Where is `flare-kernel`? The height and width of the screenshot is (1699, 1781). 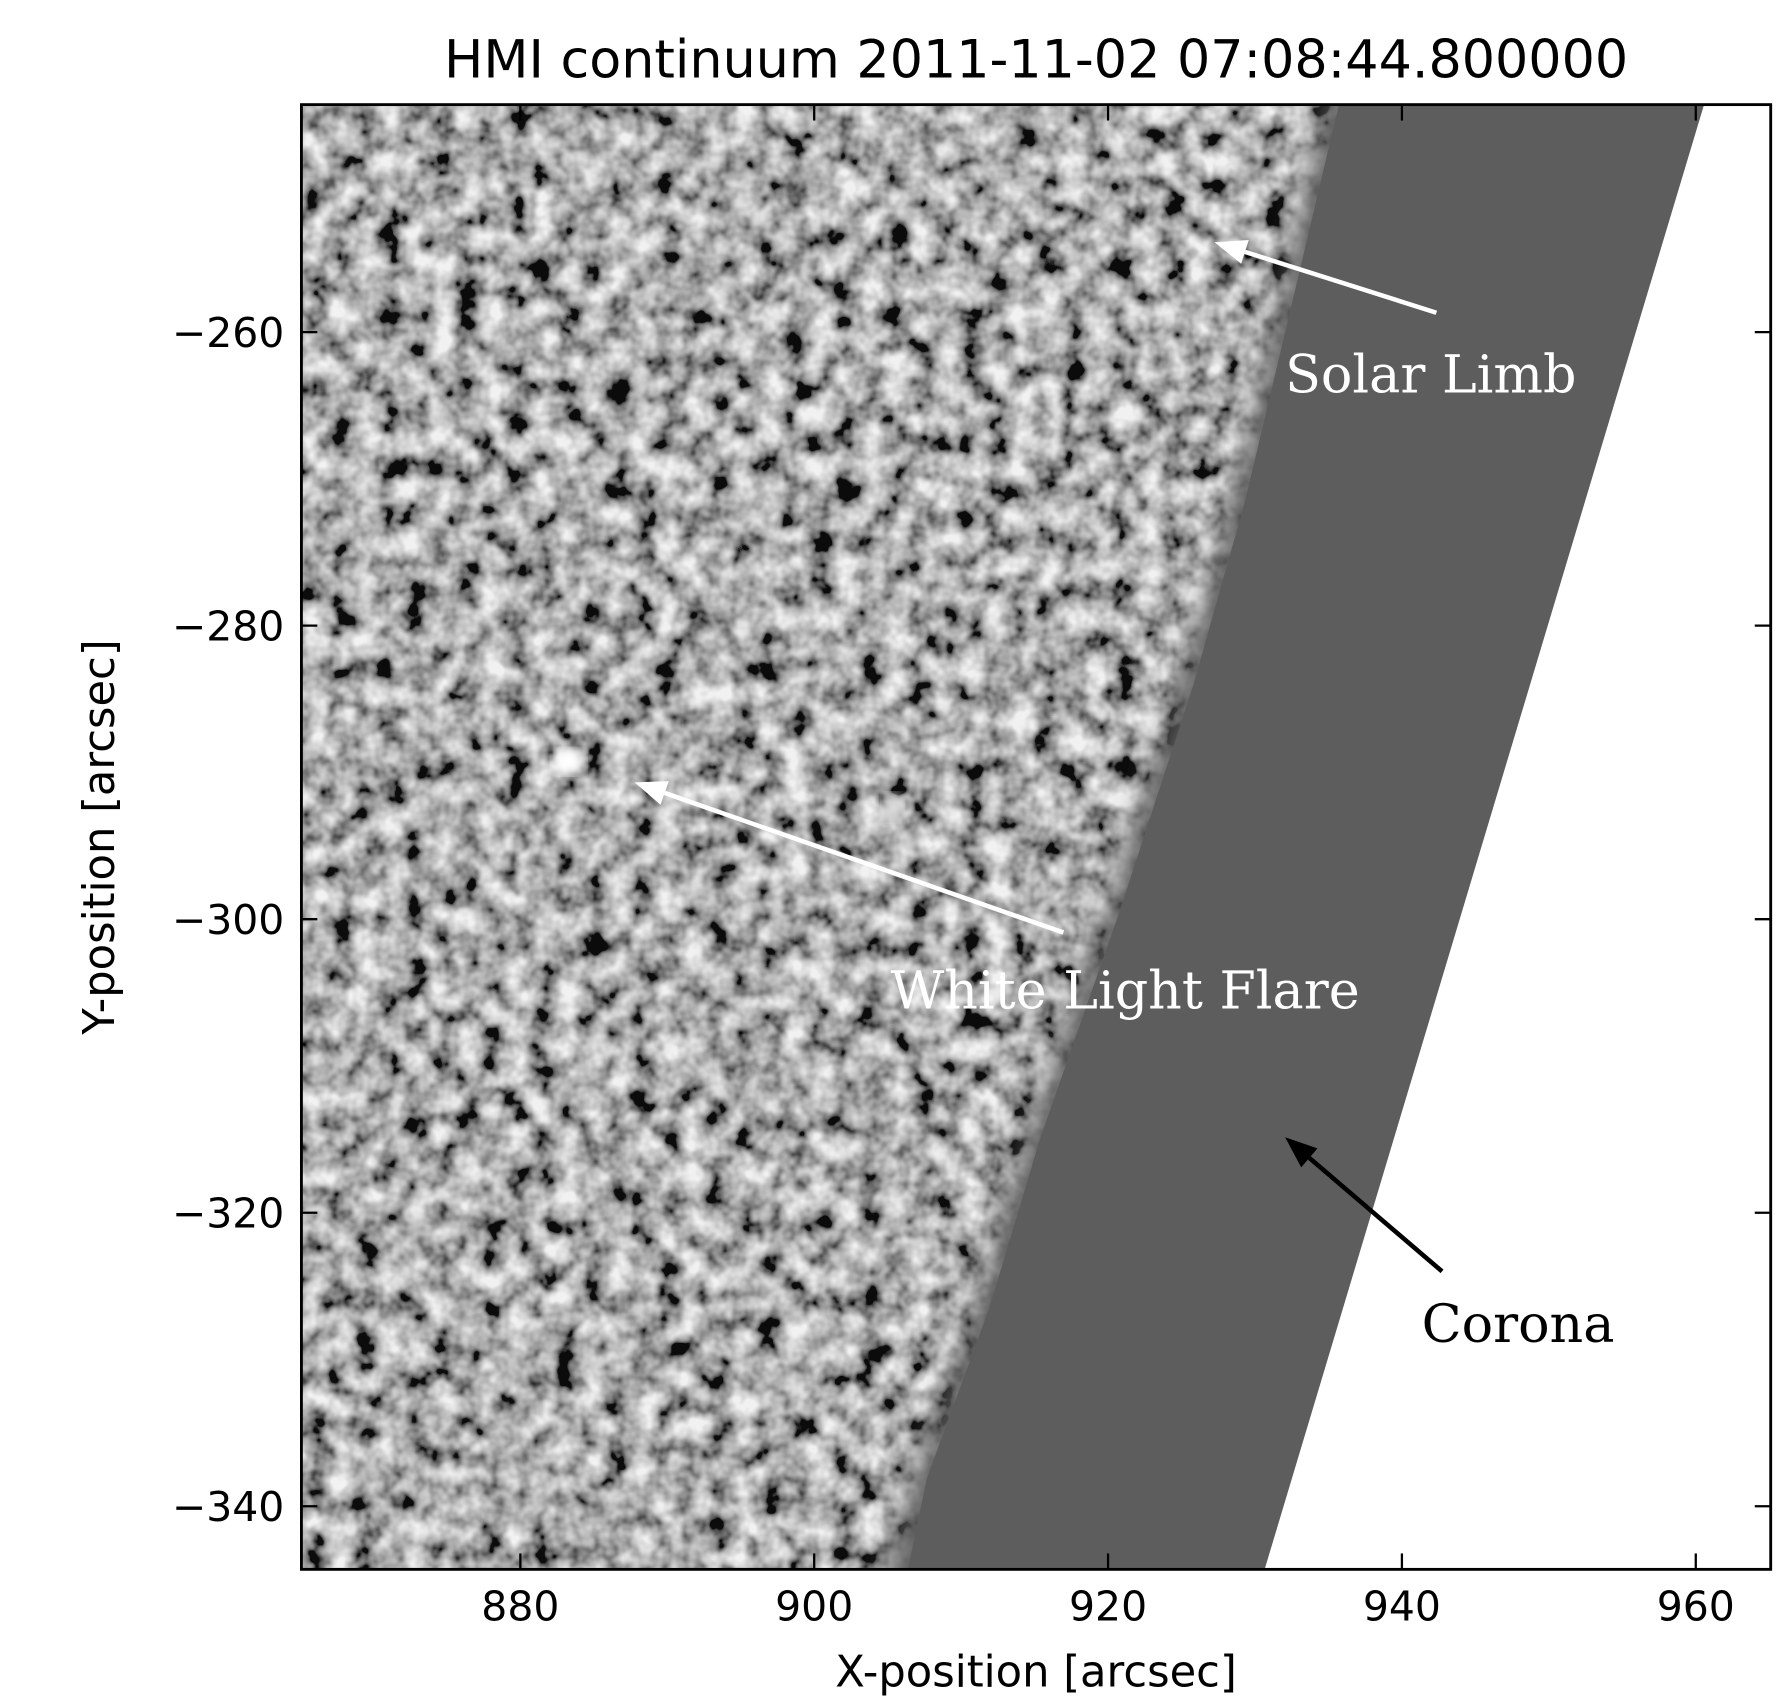 flare-kernel is located at coordinates (568, 762).